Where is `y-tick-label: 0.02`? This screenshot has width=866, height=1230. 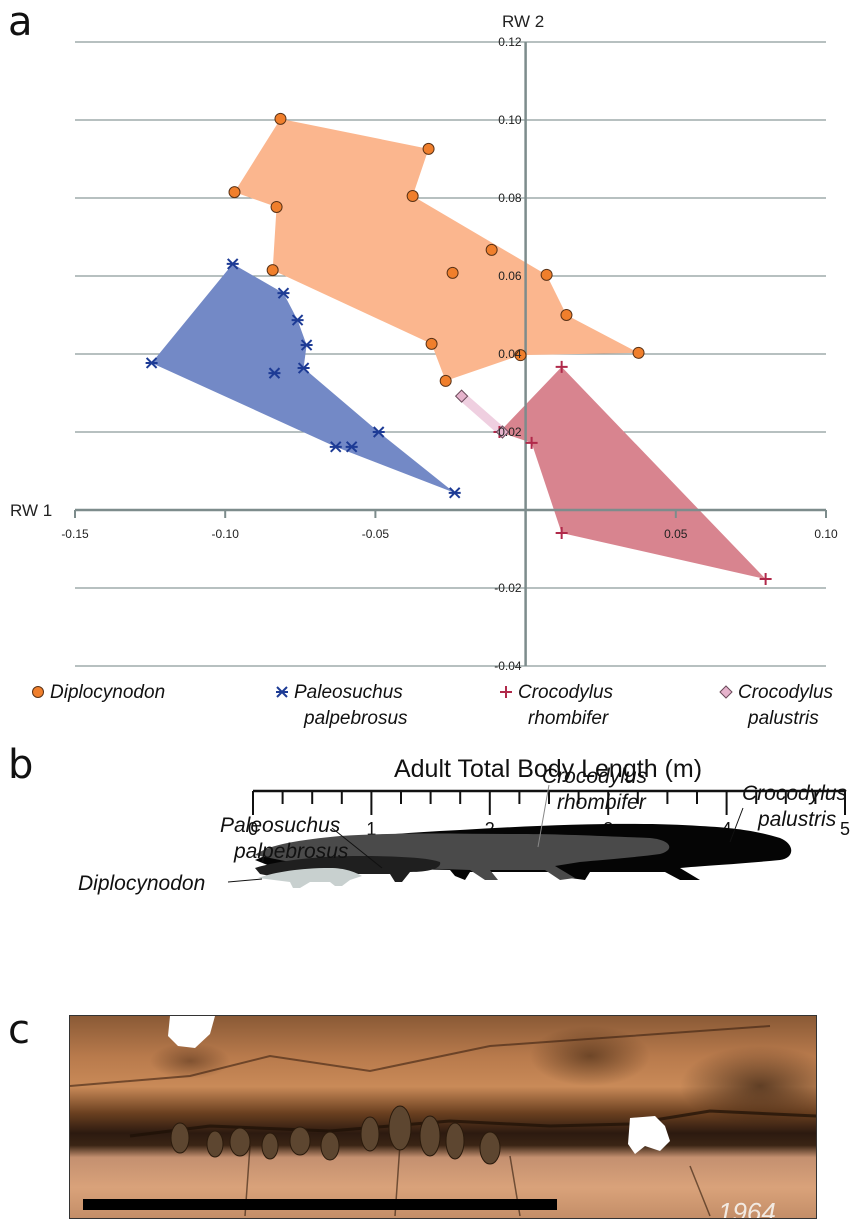
y-tick-label: 0.02 is located at coordinates (510, 432).